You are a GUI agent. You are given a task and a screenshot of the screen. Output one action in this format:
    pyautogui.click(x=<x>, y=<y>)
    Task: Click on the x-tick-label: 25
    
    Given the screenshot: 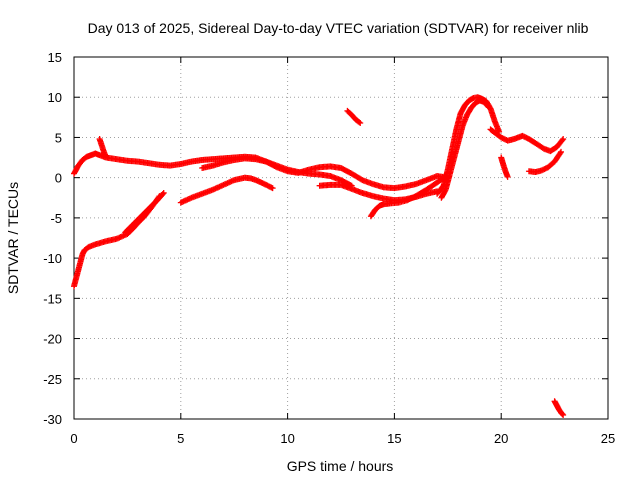 What is the action you would take?
    pyautogui.click(x=608, y=438)
    